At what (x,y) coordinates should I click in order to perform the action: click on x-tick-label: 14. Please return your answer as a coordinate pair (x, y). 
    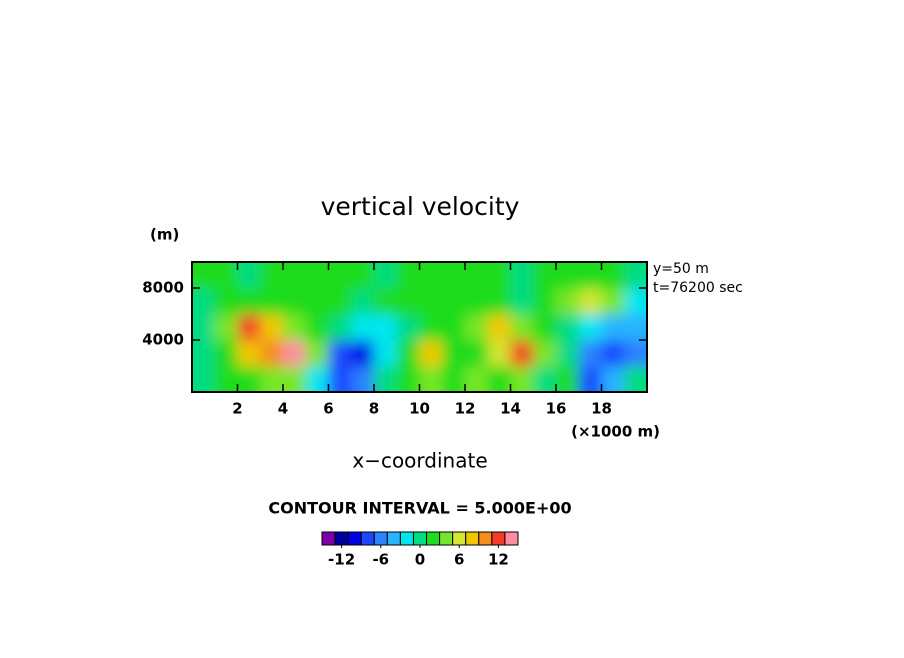
    Looking at the image, I should click on (510, 409).